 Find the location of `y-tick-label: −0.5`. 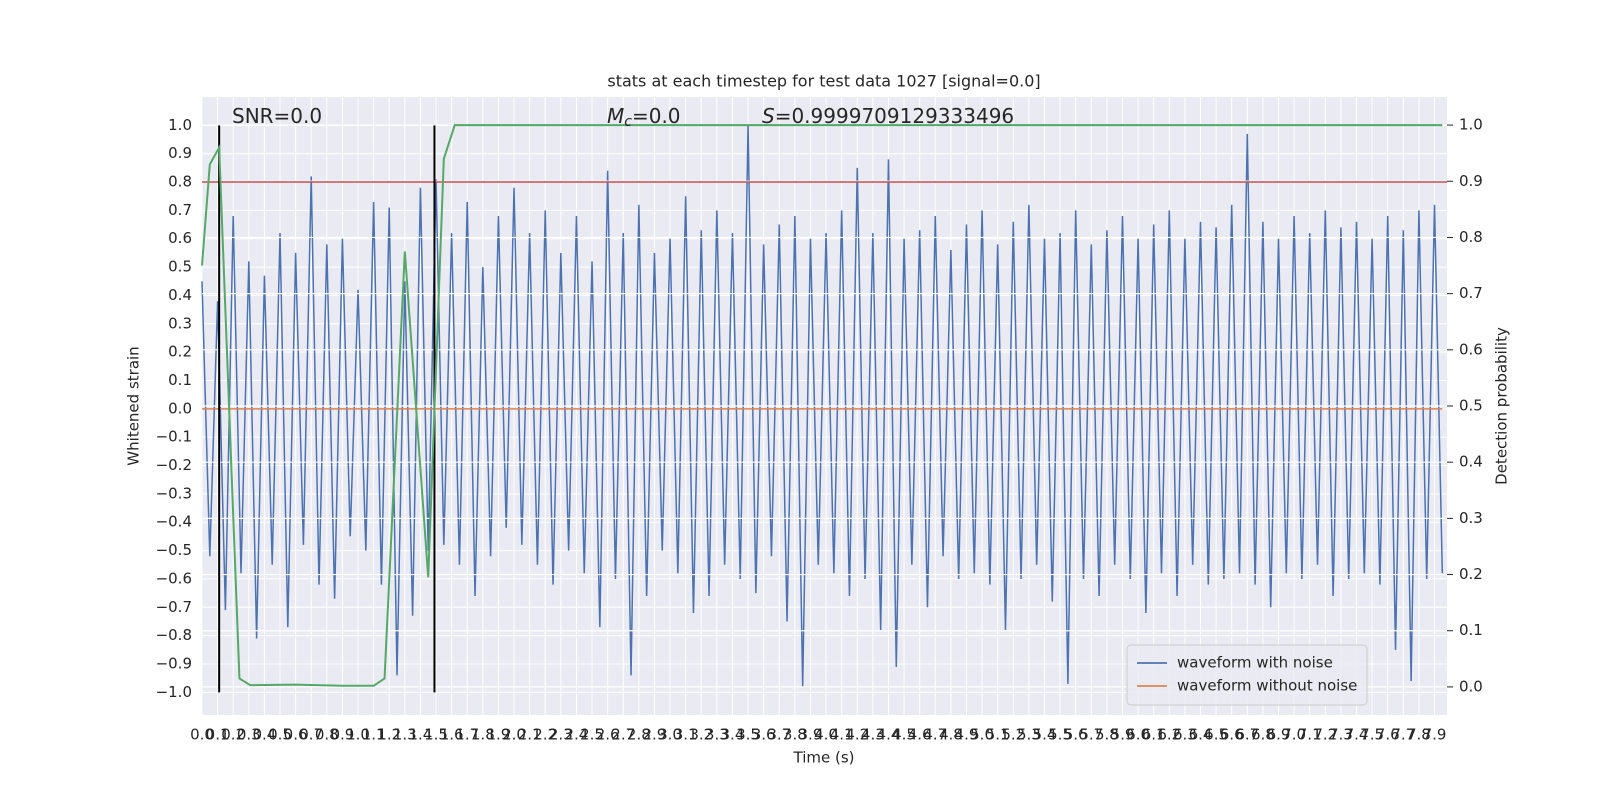

y-tick-label: −0.5 is located at coordinates (174, 550).